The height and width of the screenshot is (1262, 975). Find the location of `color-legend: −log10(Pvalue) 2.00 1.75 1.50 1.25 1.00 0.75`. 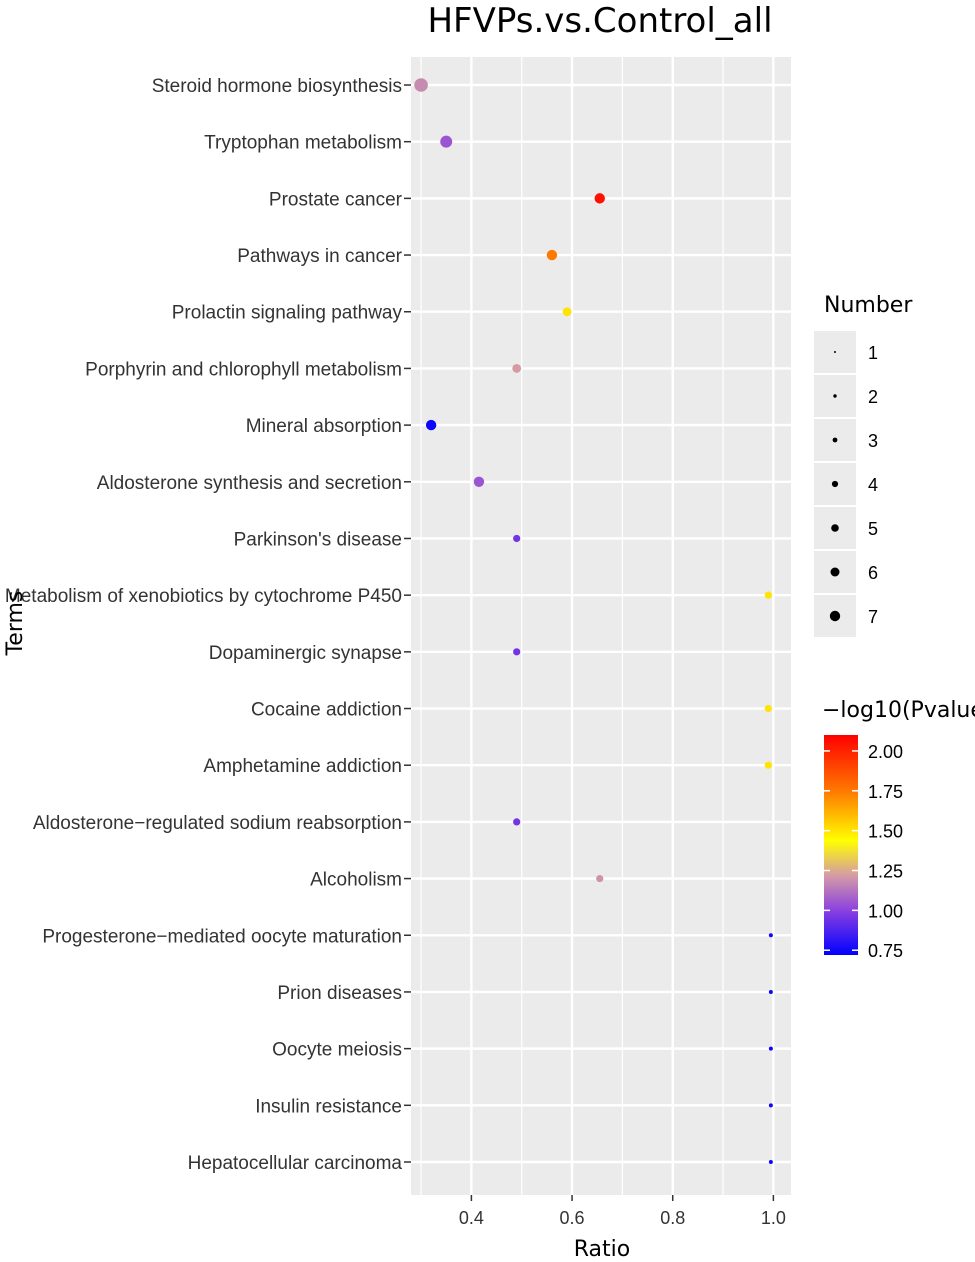

color-legend: −log10(Pvalue) 2.00 1.75 1.50 1.25 1.00 0.75 is located at coordinates (898, 829).